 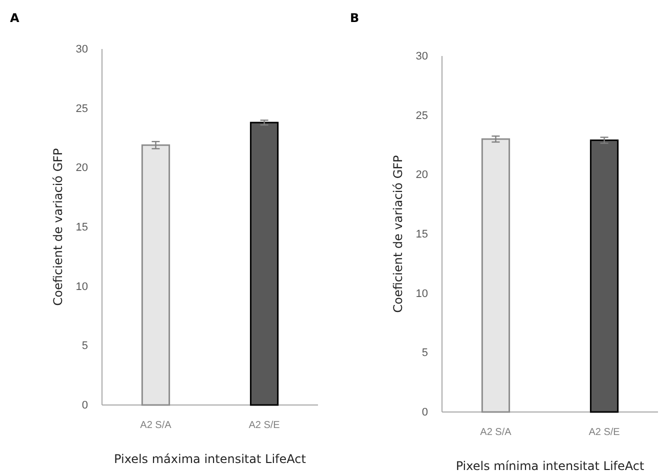 I want to click on x-axis-title: Pixels mínima intensitat LifeAct, so click(x=550, y=466).